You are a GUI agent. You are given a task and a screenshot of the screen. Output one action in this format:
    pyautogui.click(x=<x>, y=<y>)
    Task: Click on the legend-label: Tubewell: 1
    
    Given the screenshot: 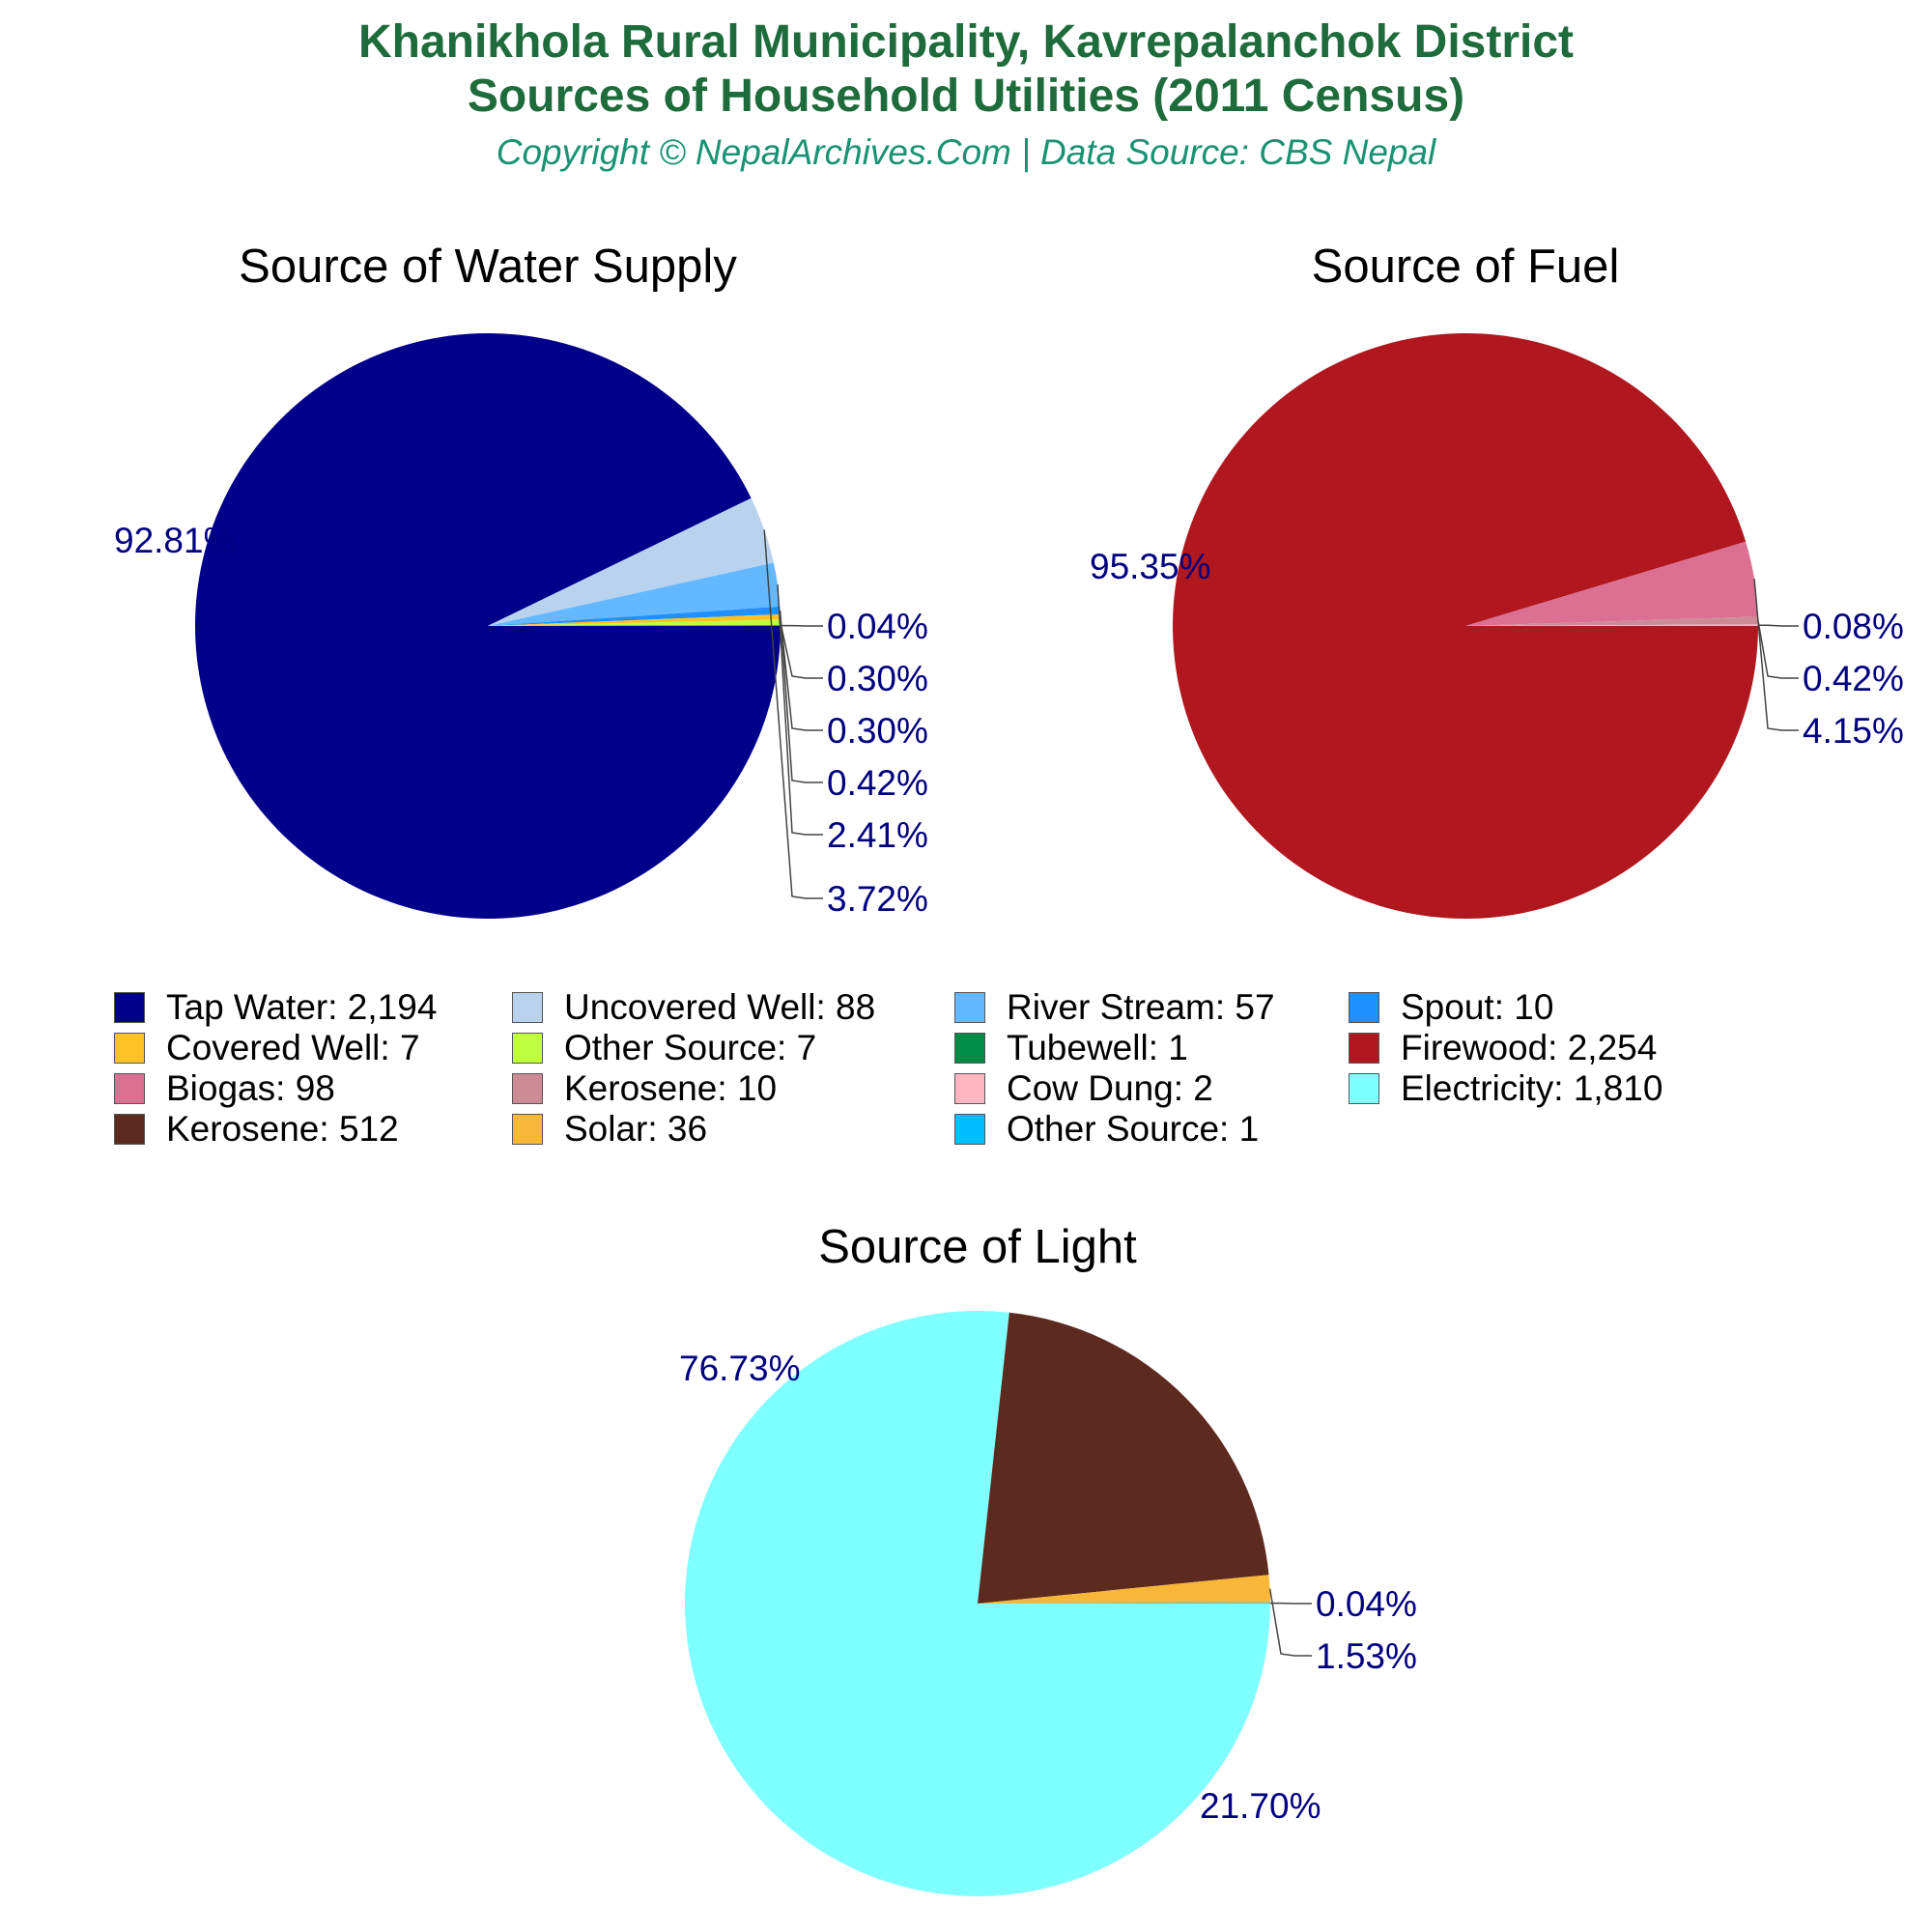 What is the action you would take?
    pyautogui.click(x=1097, y=1047)
    